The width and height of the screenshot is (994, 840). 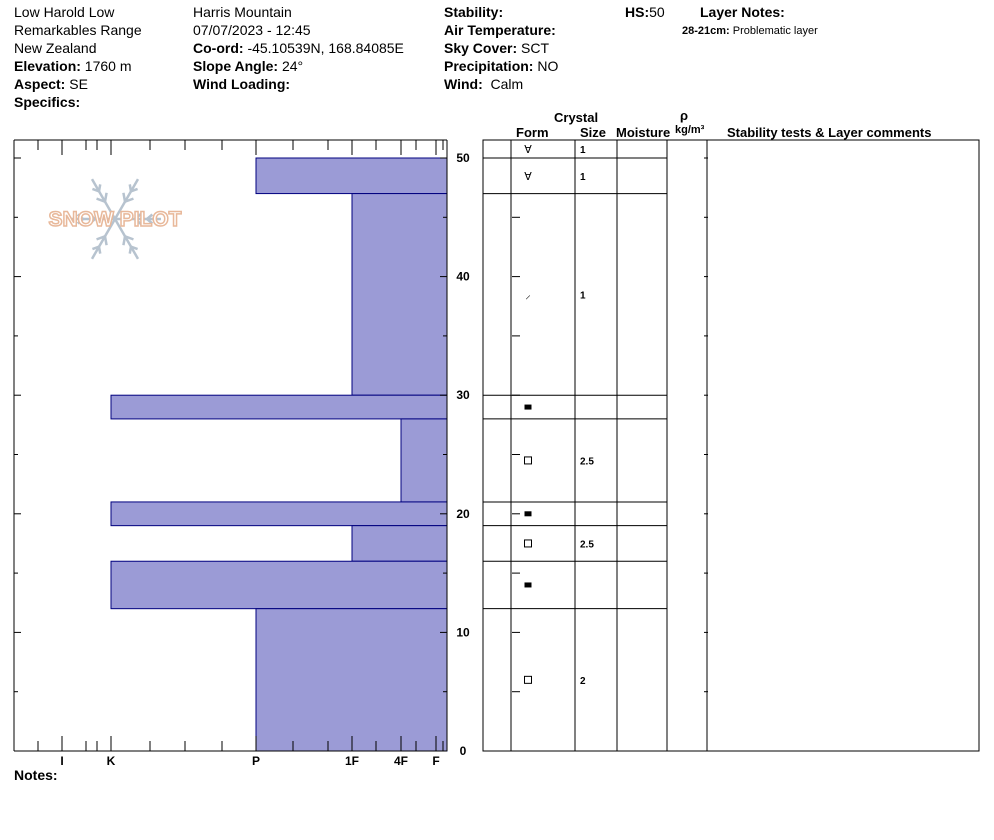 What do you see at coordinates (645, 12) in the screenshot?
I see `hs-row: HS:50` at bounding box center [645, 12].